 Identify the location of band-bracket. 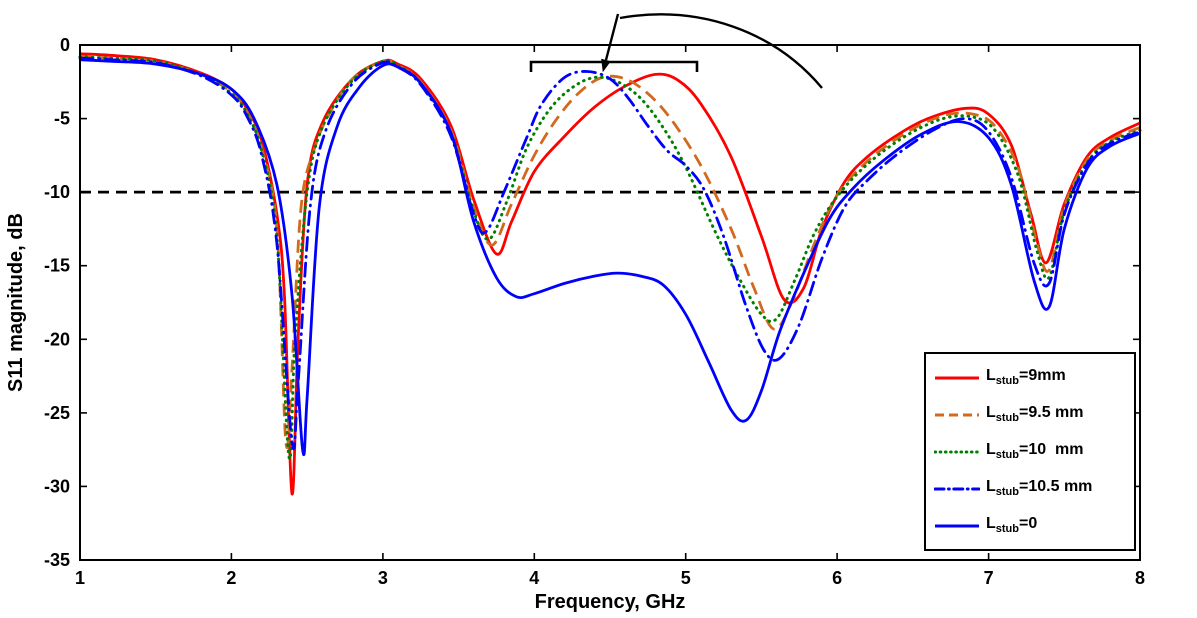
(614, 66).